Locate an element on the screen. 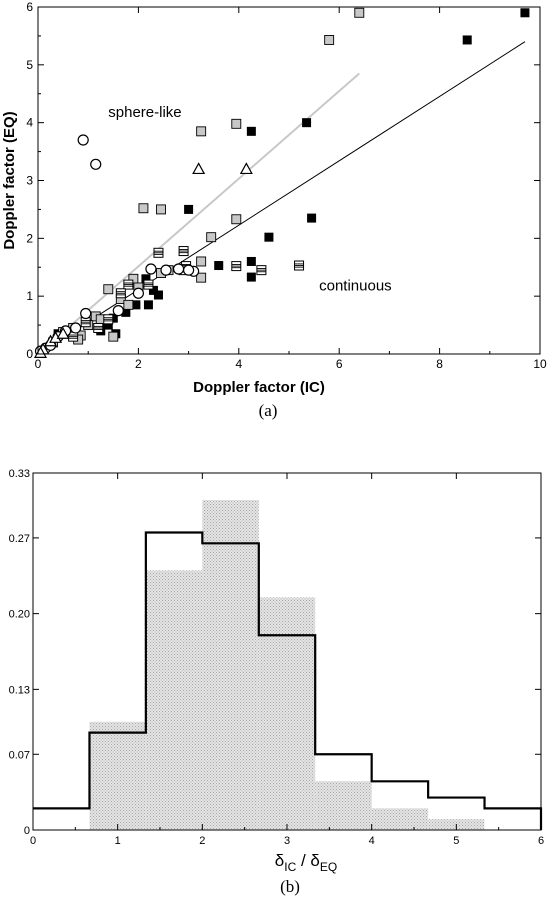 This screenshot has width=547, height=902. y-tick-label: 5 is located at coordinates (29, 65).